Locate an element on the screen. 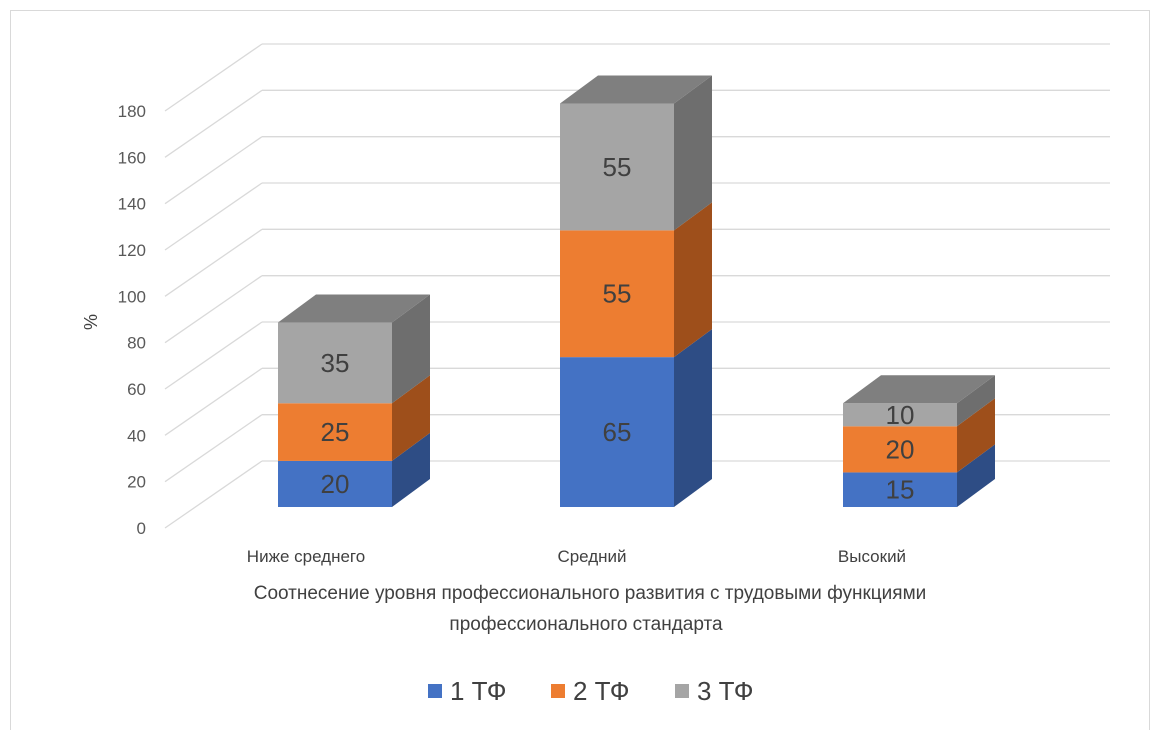 This screenshot has height=730, width=1162. y-tick-label: 0 is located at coordinates (141, 528).